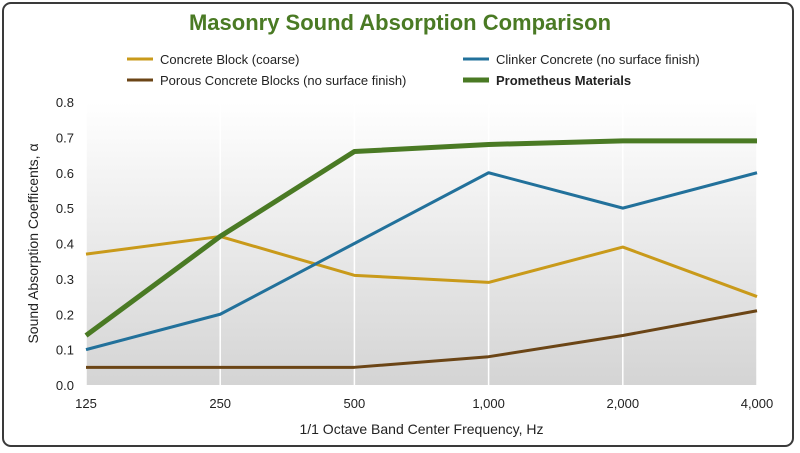 The width and height of the screenshot is (800, 453). I want to click on x-tick-label: 125, so click(86, 403).